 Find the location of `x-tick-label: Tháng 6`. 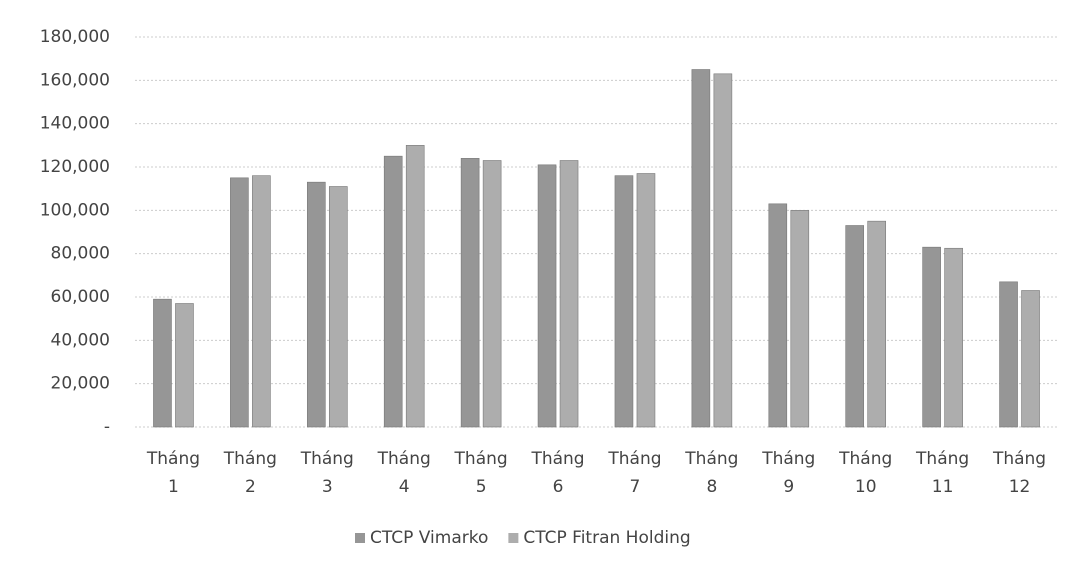

x-tick-label: Tháng 6 is located at coordinates (557, 473).